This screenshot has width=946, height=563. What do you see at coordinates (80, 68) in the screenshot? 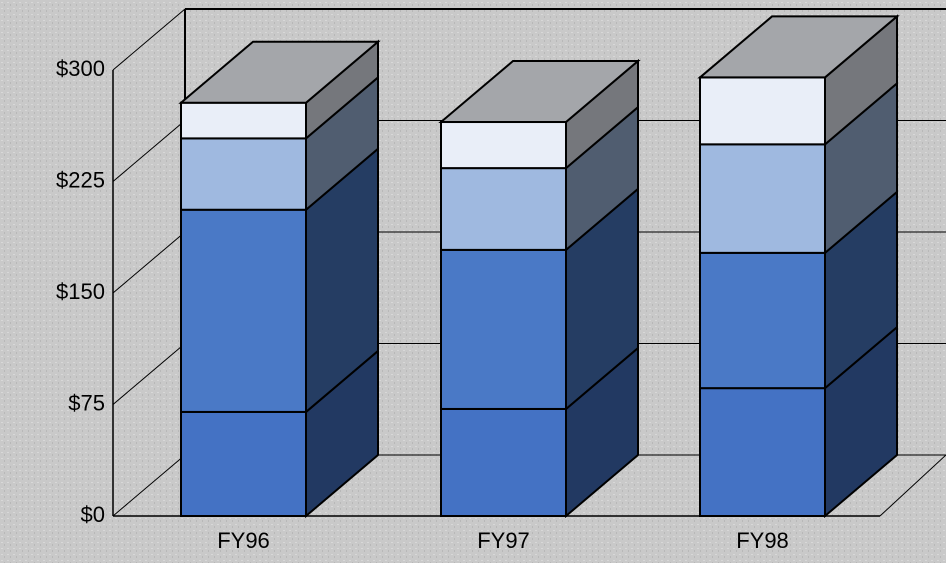
I see `y-tick-label: $300` at bounding box center [80, 68].